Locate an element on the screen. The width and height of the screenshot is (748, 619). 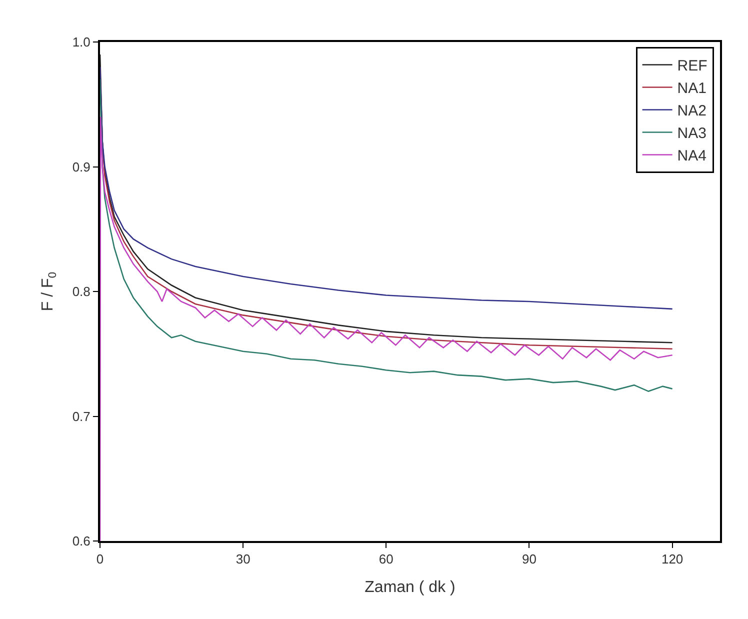
legend-label: NA1 is located at coordinates (691, 89).